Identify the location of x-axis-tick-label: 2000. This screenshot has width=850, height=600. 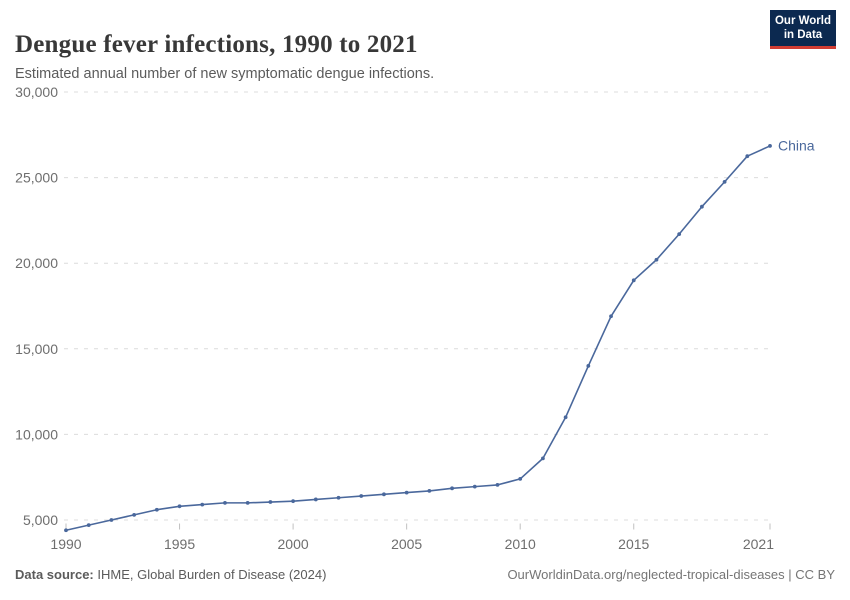
(293, 544).